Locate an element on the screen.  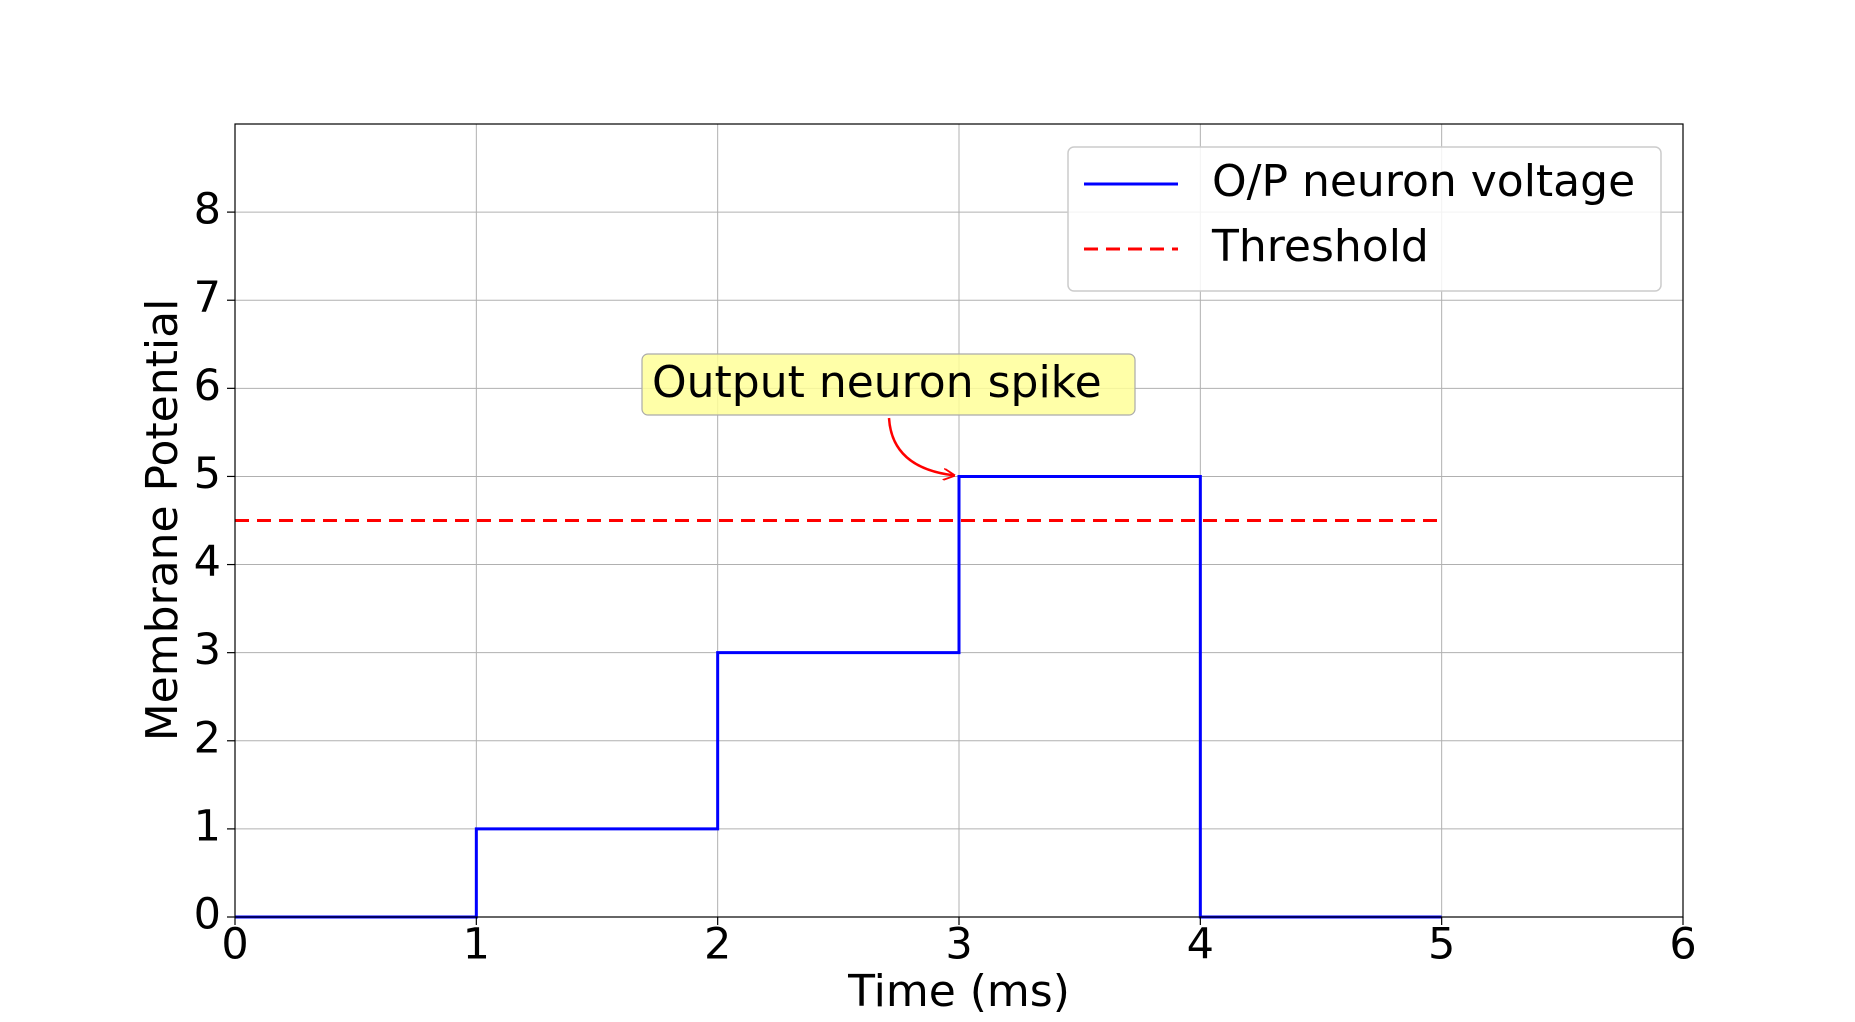
x-tick-label: 0 is located at coordinates (234, 945).